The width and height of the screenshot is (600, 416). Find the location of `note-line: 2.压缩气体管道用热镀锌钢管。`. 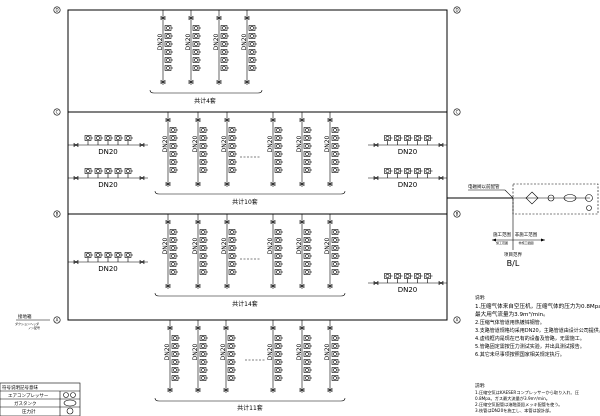

note-line: 2.压缩气体管道用热镀锌钢管。 is located at coordinates (510, 322).